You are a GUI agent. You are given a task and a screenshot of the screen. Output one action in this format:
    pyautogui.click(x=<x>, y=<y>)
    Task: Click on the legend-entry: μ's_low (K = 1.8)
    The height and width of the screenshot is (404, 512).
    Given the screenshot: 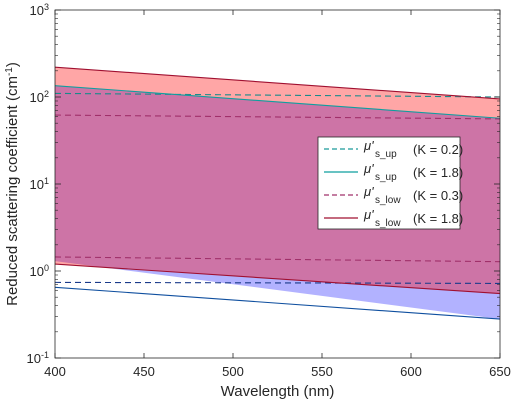 What is the action you would take?
    pyautogui.click(x=393, y=218)
    